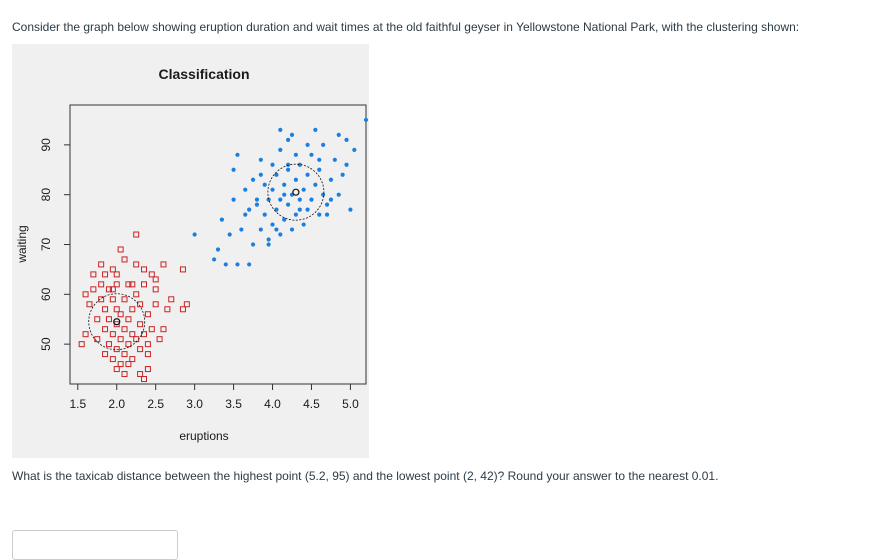  I want to click on x-tick-label: 1.5, so click(77, 404).